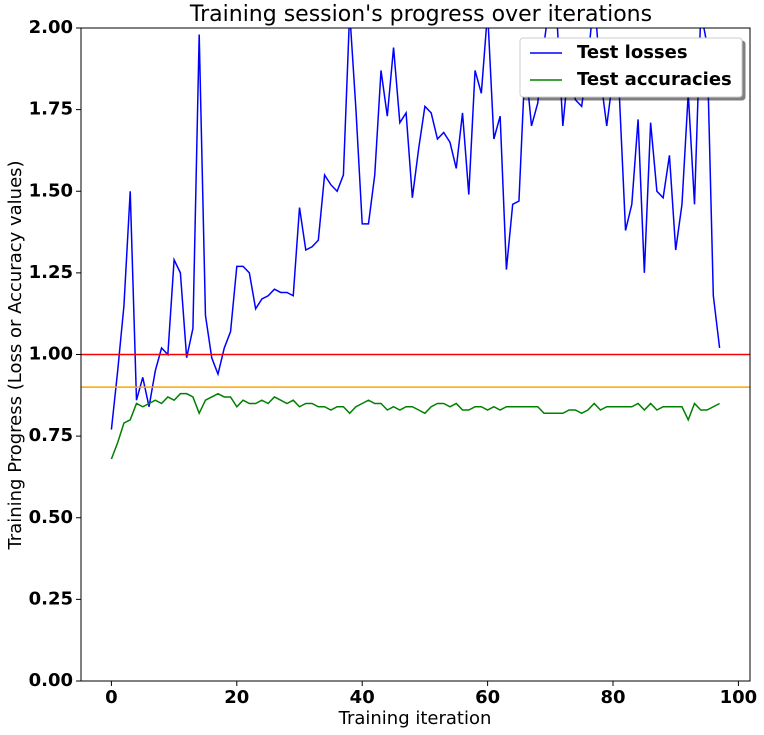  What do you see at coordinates (51, 680) in the screenshot?
I see `y-tick-label: 0.00` at bounding box center [51, 680].